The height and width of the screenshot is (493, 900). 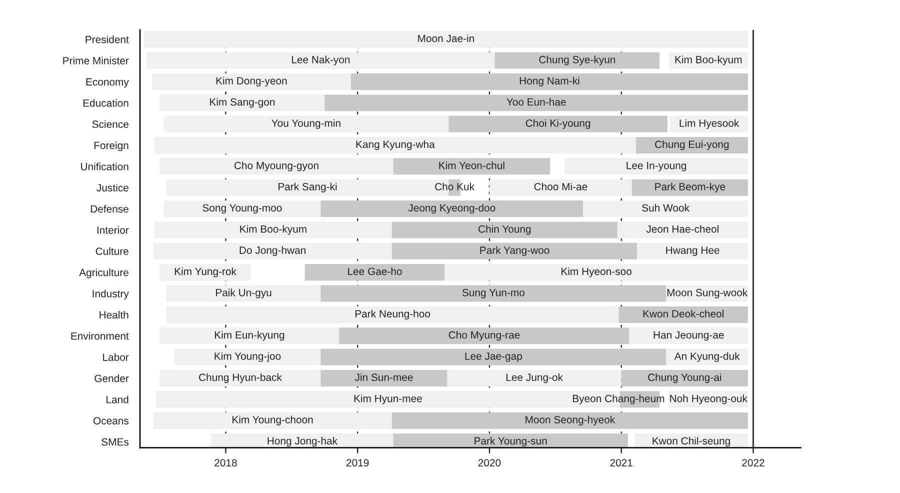 I want to click on y-tick-label: Justice, so click(x=112, y=188).